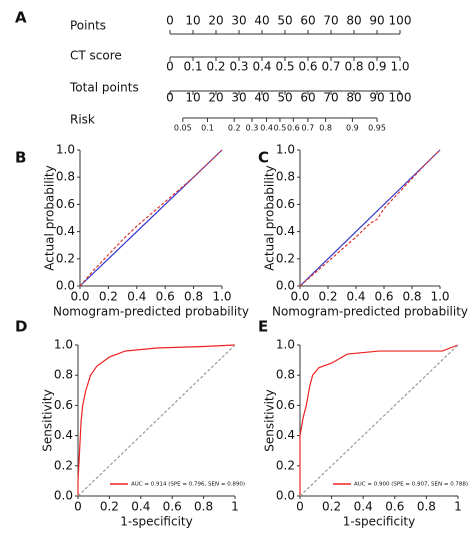  I want to click on y-axis-label: Sensitivity, so click(48, 420).